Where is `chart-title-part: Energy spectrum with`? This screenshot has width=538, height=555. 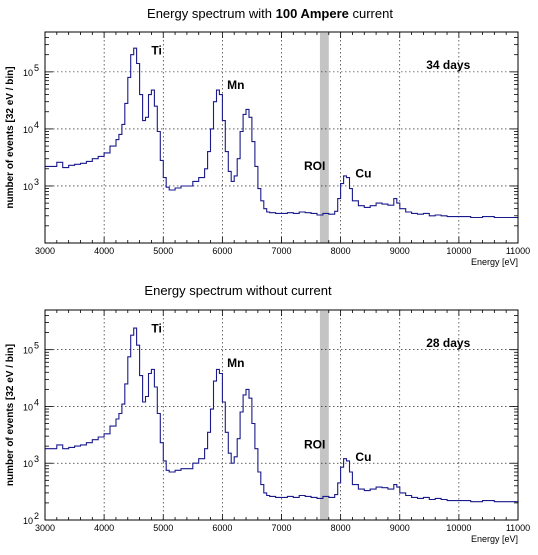
chart-title-part: Energy spectrum with is located at coordinates (211, 13).